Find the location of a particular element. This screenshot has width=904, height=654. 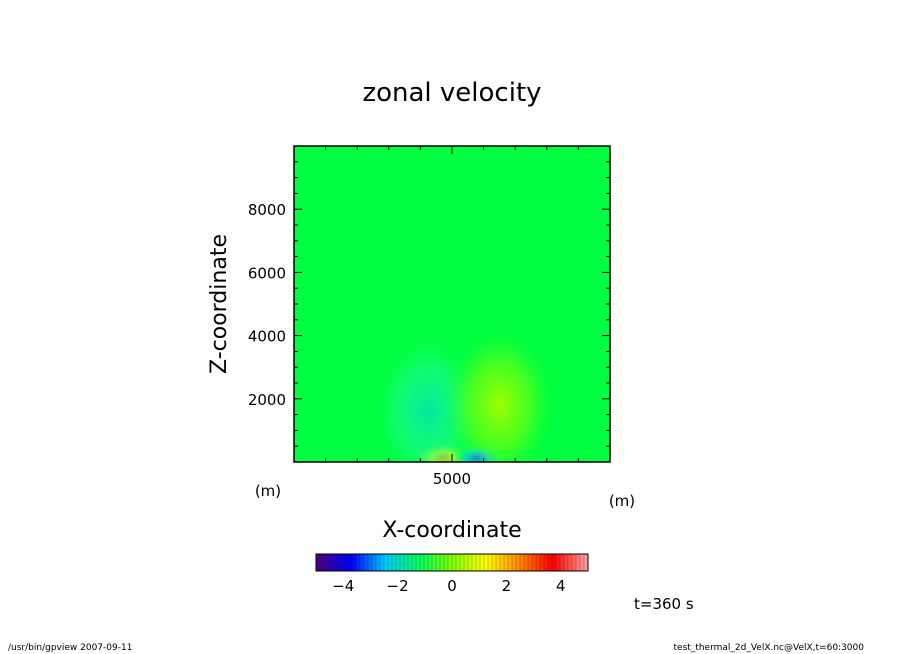

colorbar-tick-labels: −4 −2 0 2 4 is located at coordinates (448, 586).